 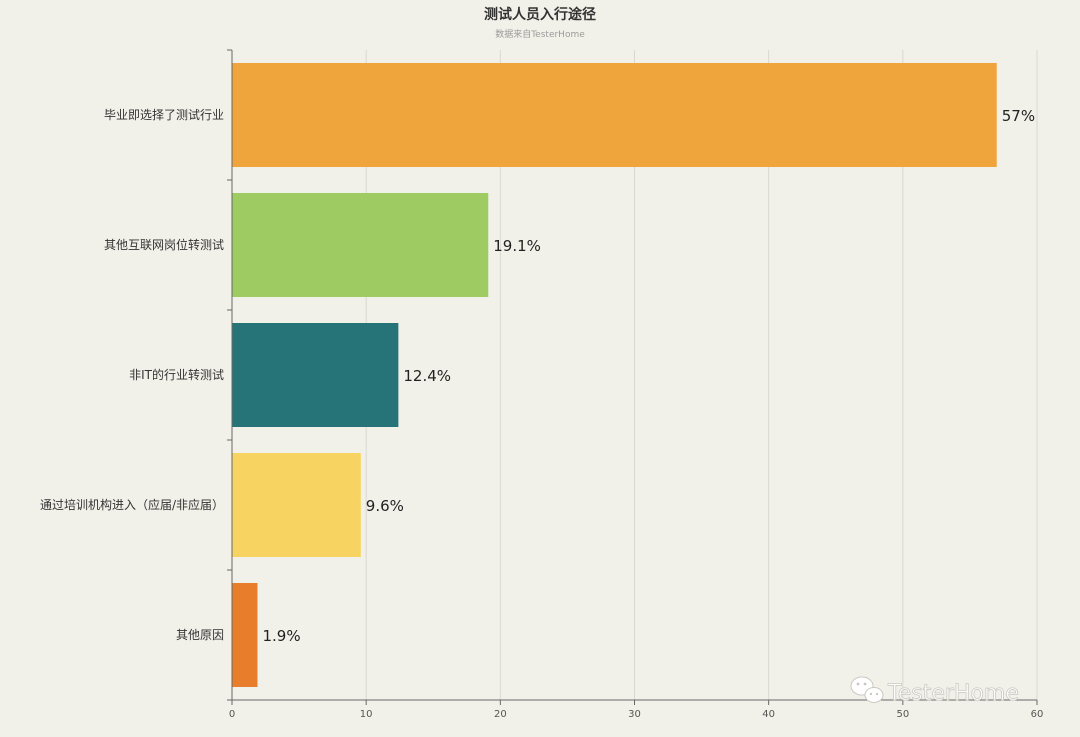 What do you see at coordinates (540, 34) in the screenshot?
I see `chart-subtitle: 数据来自TesterHome` at bounding box center [540, 34].